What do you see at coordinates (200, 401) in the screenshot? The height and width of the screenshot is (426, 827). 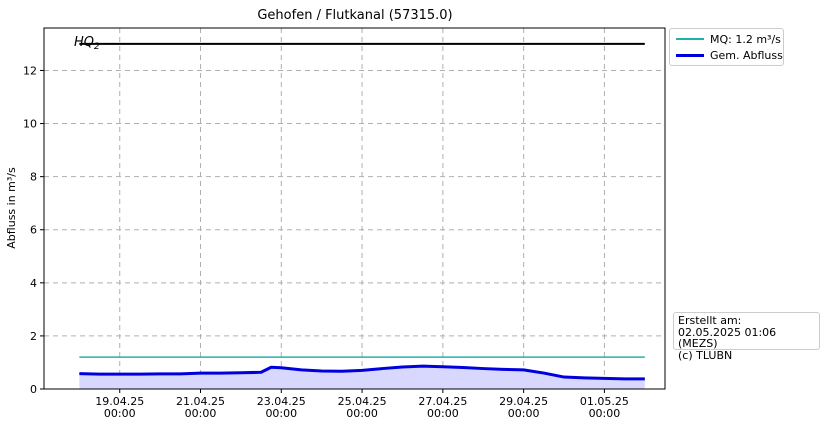 I see `x-tick-date: 21.04.25` at bounding box center [200, 401].